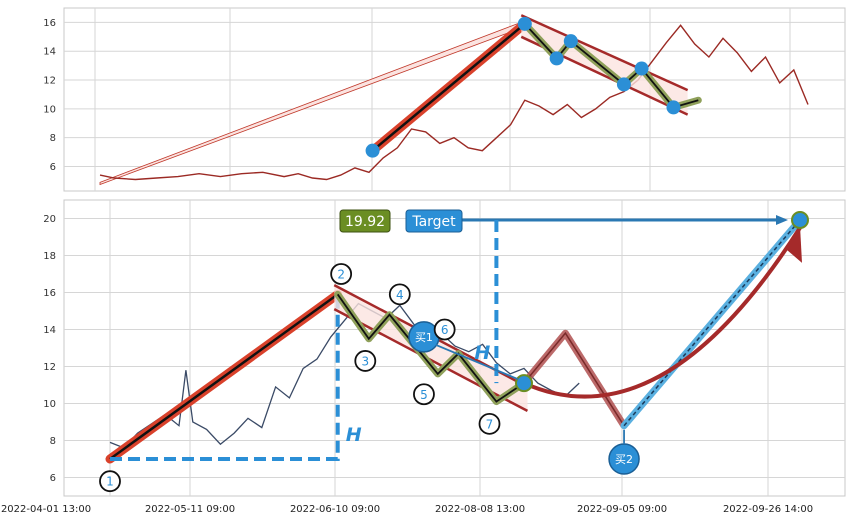 This screenshot has width=852, height=520. Describe the element at coordinates (768, 509) in the screenshot. I see `x-tick-label: 2022-09-26 14:00` at that location.